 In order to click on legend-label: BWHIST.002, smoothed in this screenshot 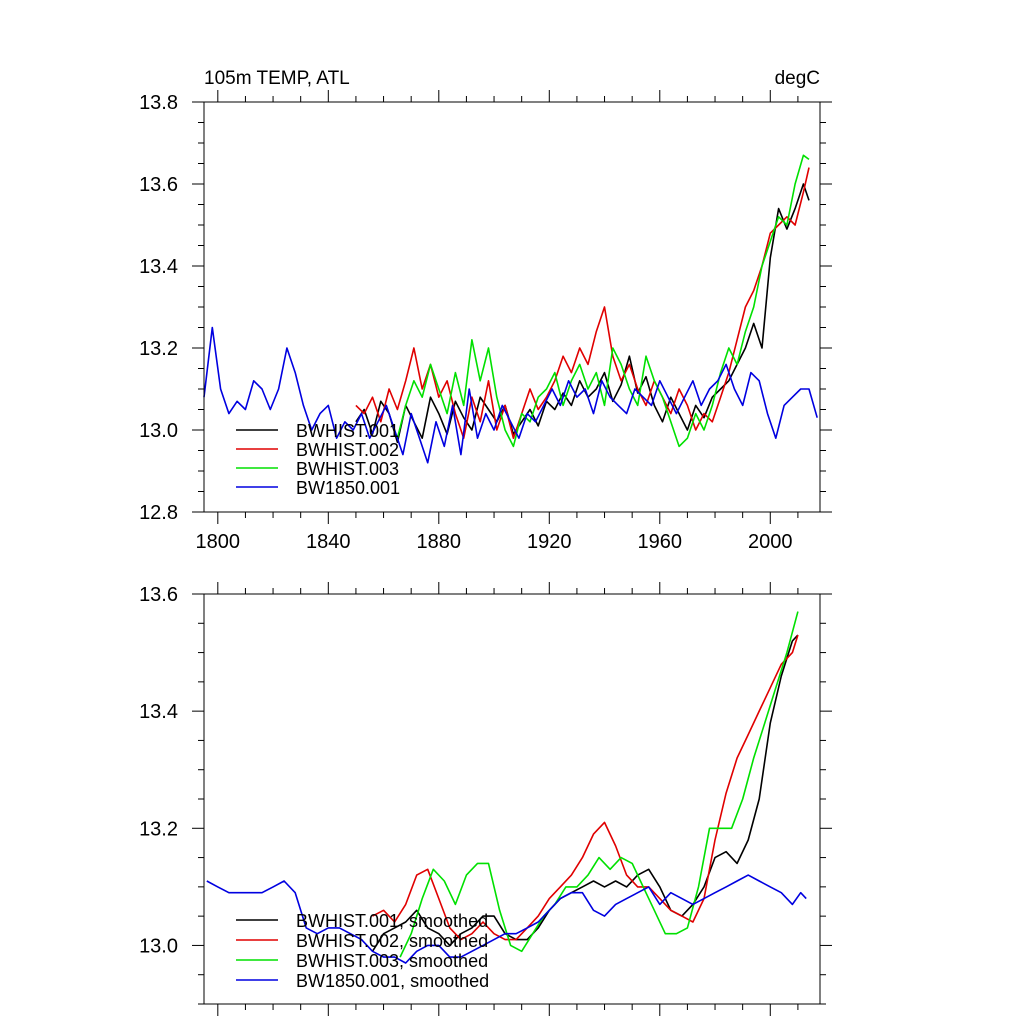, I will do `click(392, 941)`.